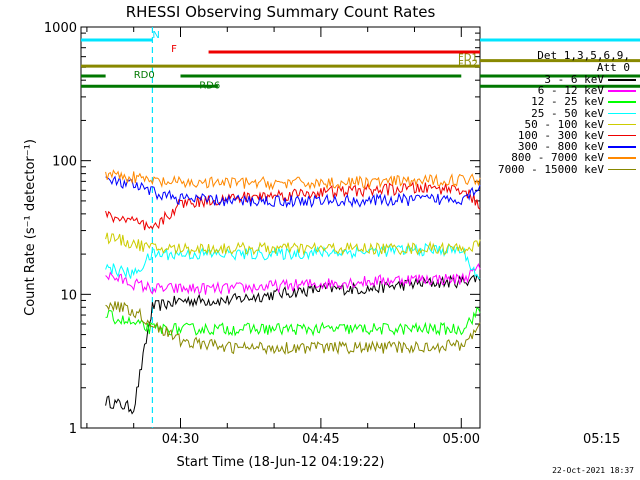 This screenshot has height=480, width=640. I want to click on state-bar-label: F, so click(174, 49).